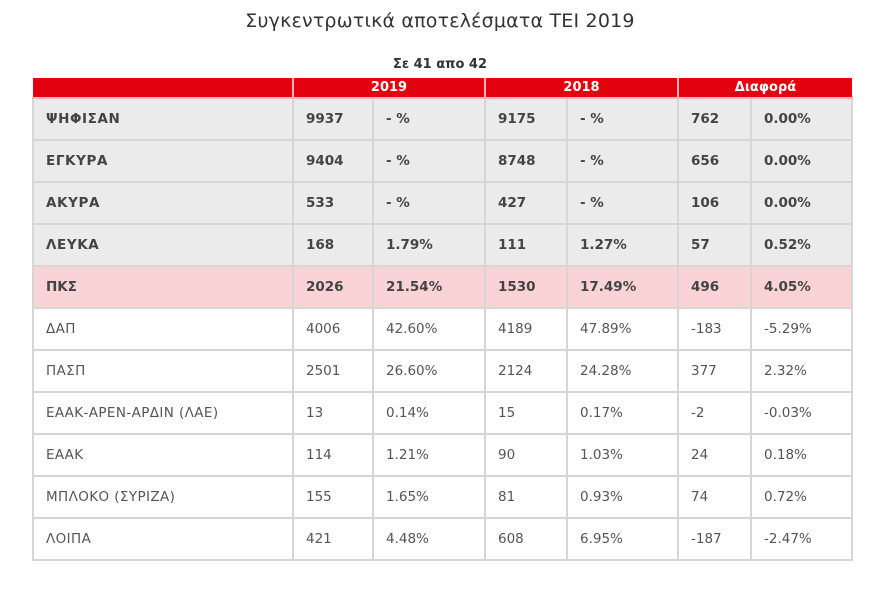 This screenshot has width=880, height=605. Describe the element at coordinates (526, 161) in the screenshot. I see `votes-2018: 8748` at that location.